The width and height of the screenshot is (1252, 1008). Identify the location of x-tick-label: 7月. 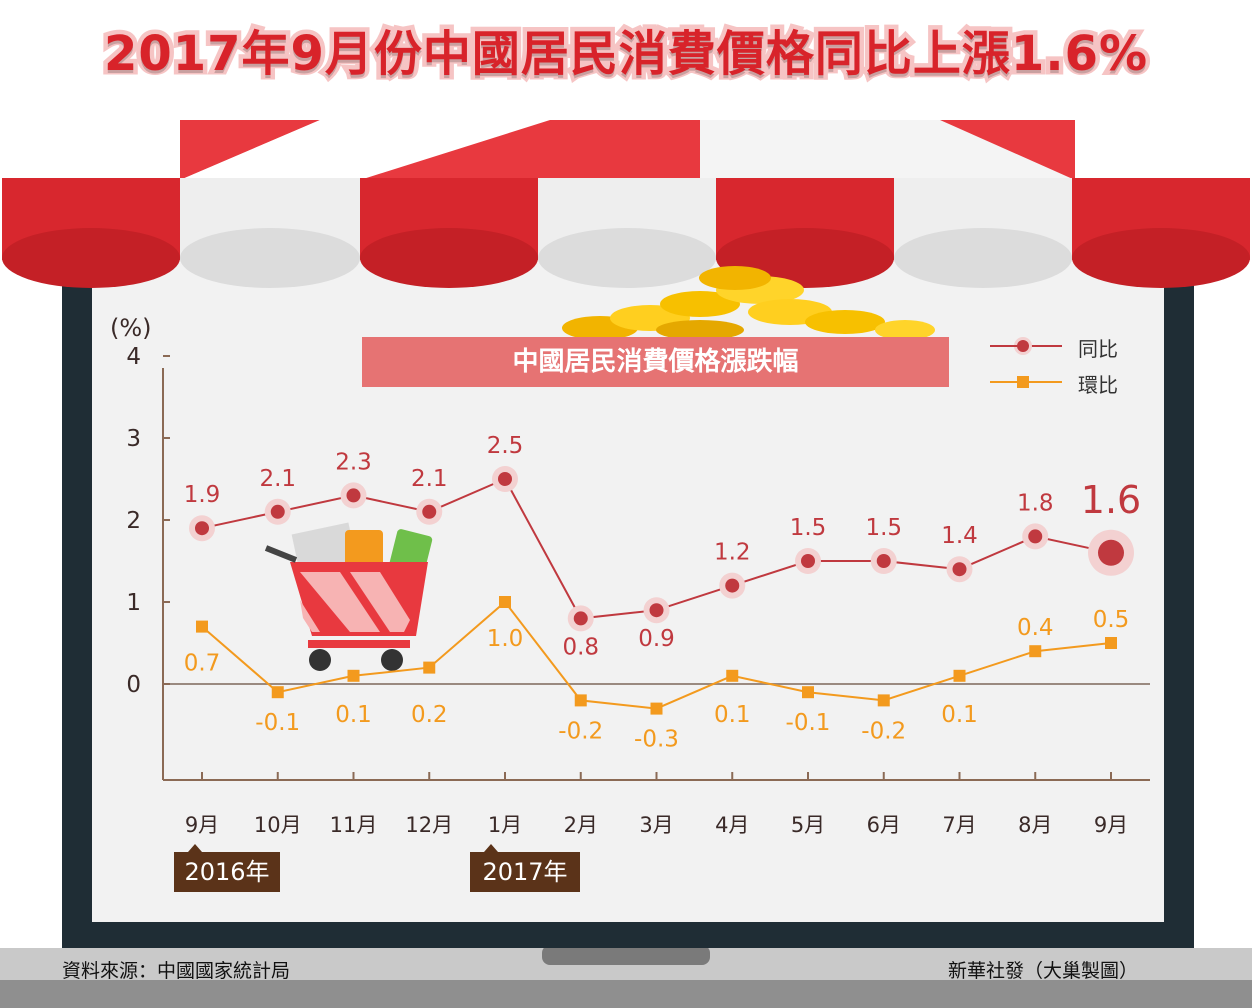
(959, 825).